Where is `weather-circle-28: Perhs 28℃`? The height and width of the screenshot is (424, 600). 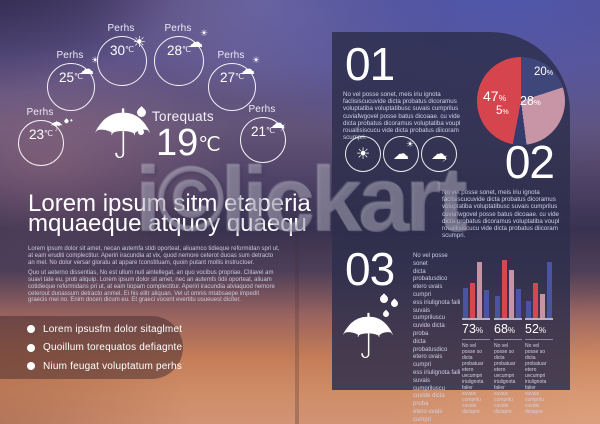 weather-circle-28: Perhs 28℃ is located at coordinates (181, 54).